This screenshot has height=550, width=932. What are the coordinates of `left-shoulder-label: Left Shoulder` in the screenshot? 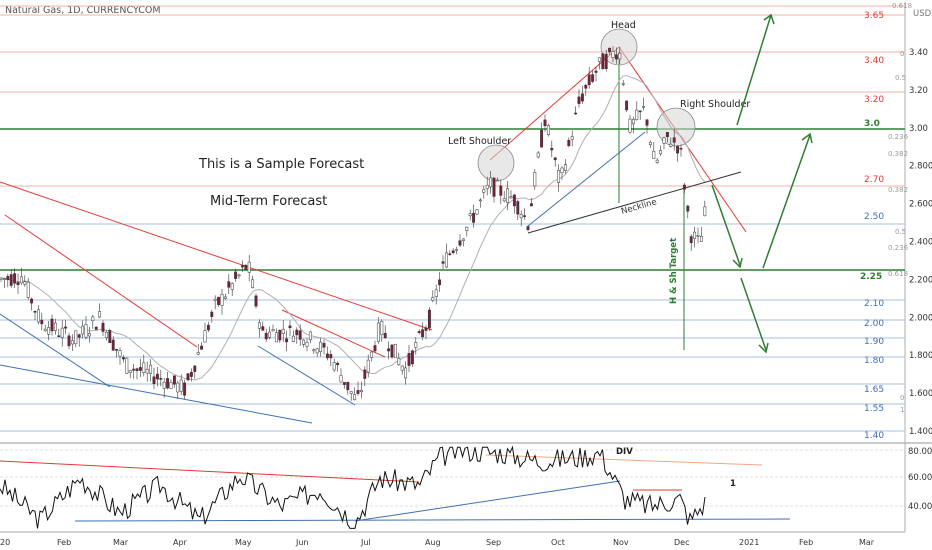 It's located at (479, 141).